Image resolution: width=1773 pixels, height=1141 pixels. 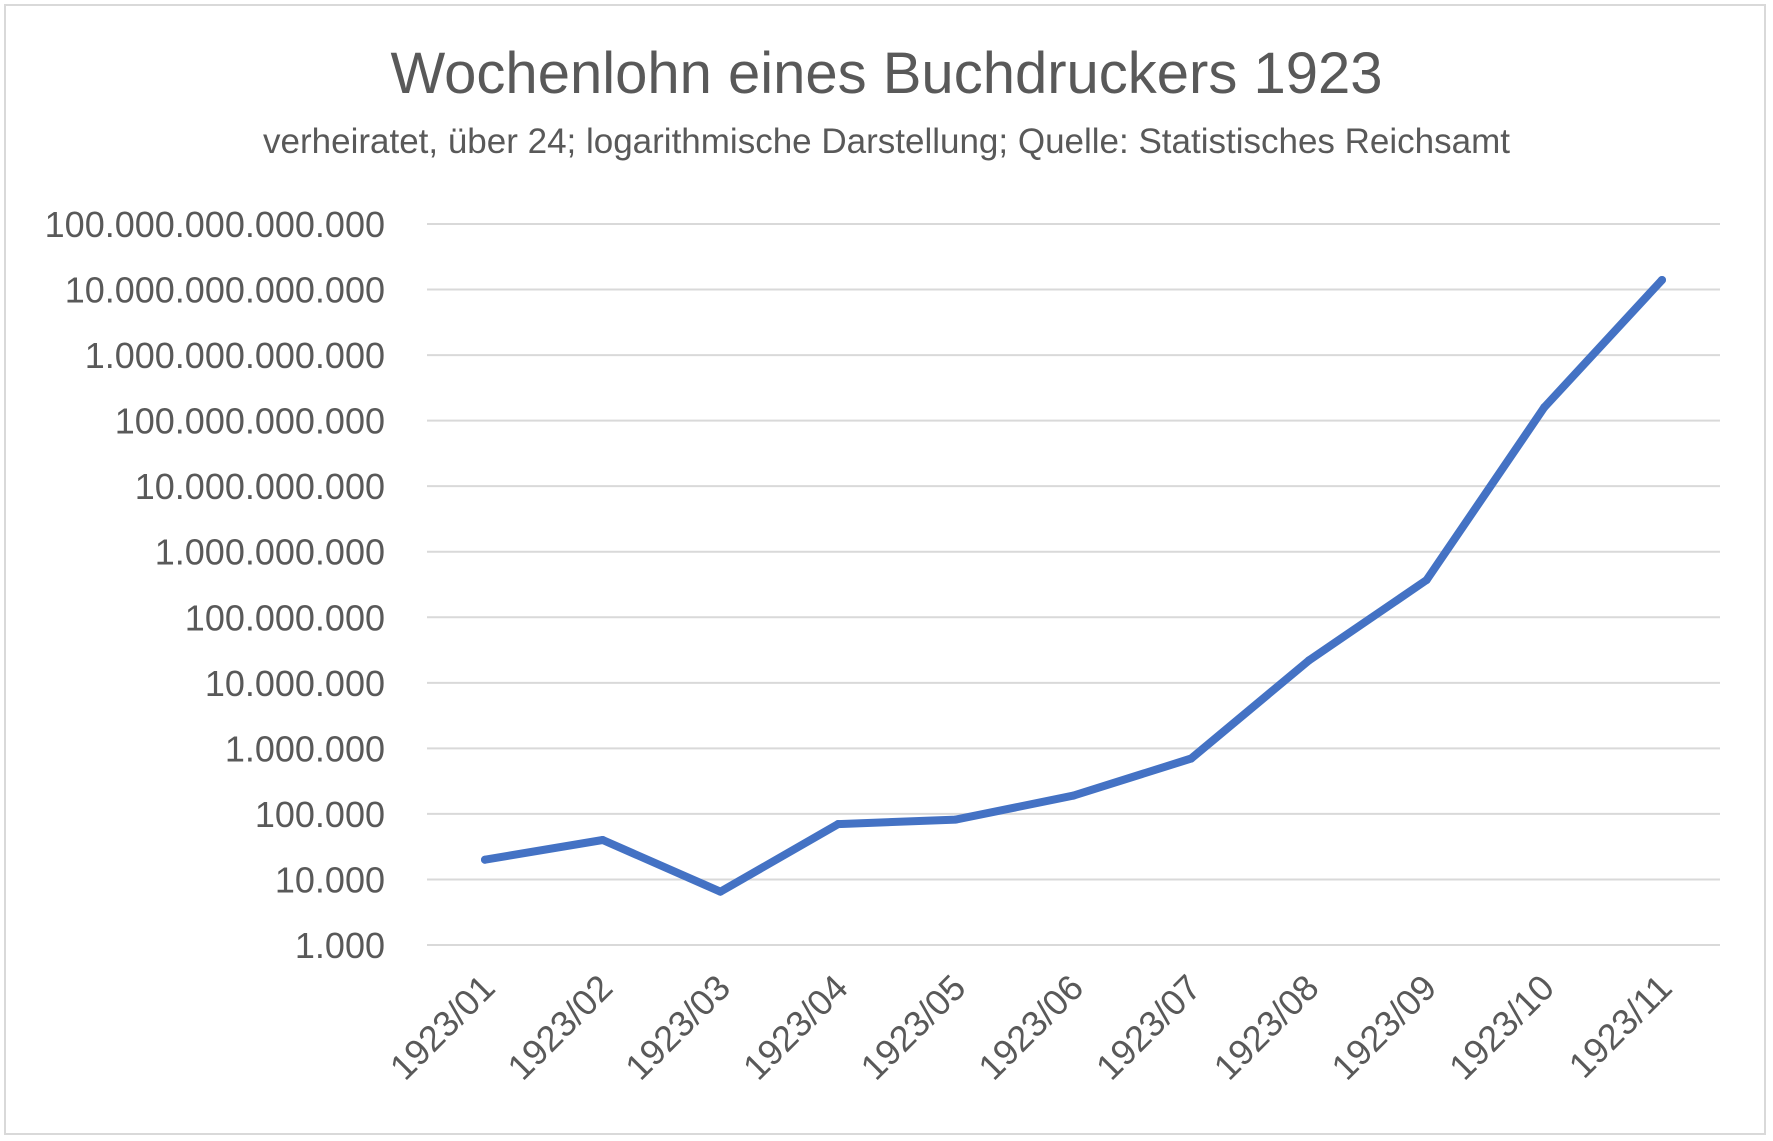 I want to click on y-tick-label: 100.000, so click(x=320, y=814).